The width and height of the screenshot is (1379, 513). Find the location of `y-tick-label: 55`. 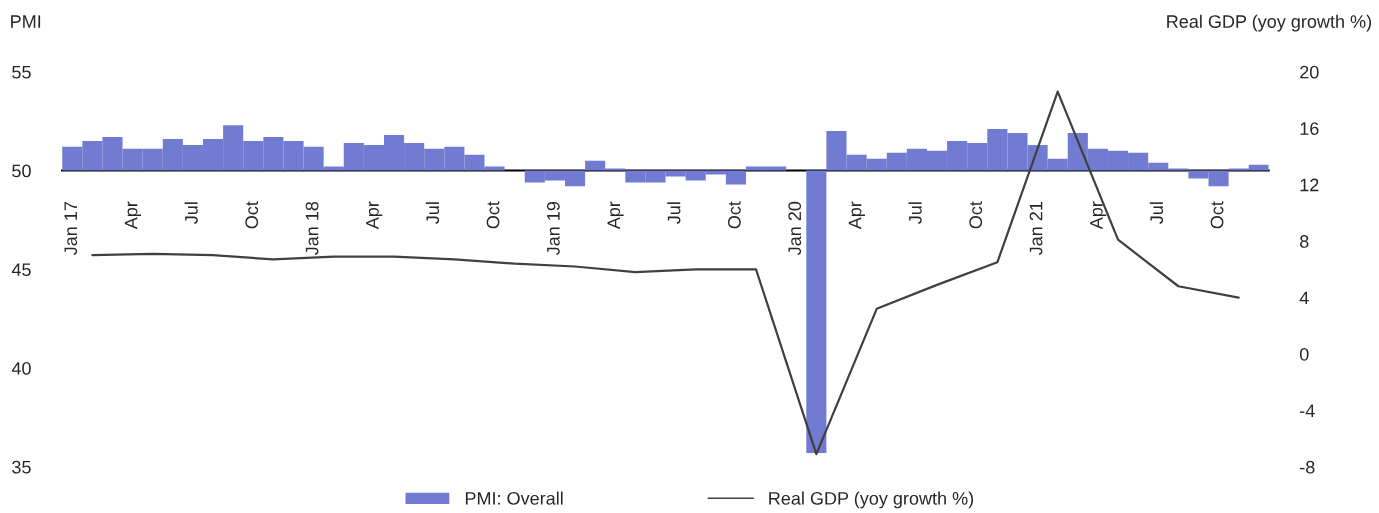

y-tick-label: 55 is located at coordinates (21, 72).